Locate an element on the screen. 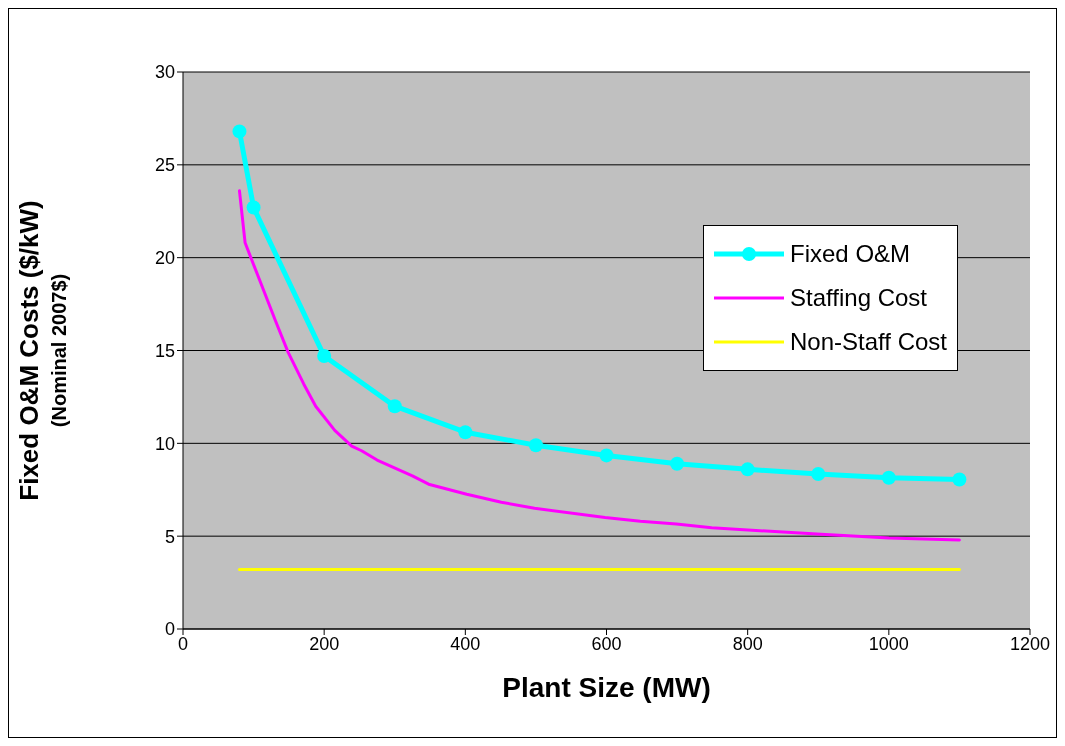 The width and height of the screenshot is (1065, 746). y-tick-label: 15 is located at coordinates (164, 350).